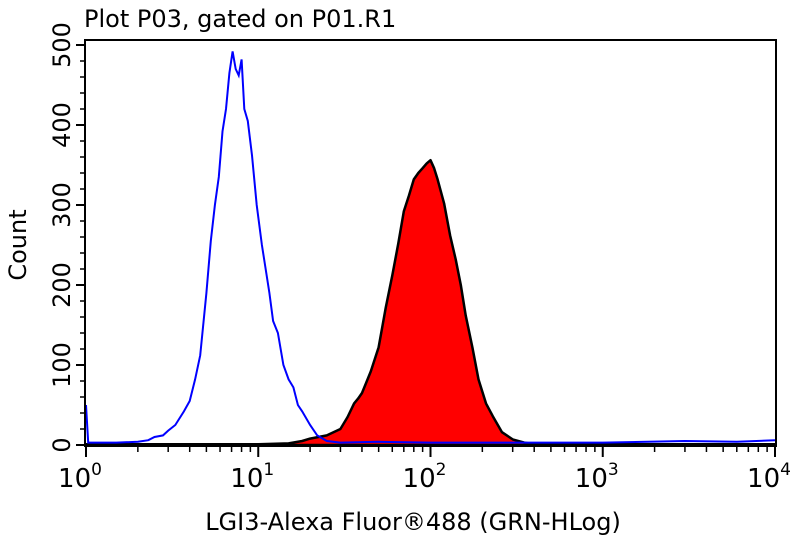  Describe the element at coordinates (252, 477) in the screenshot. I see `x-tick-label: 10¹` at that location.